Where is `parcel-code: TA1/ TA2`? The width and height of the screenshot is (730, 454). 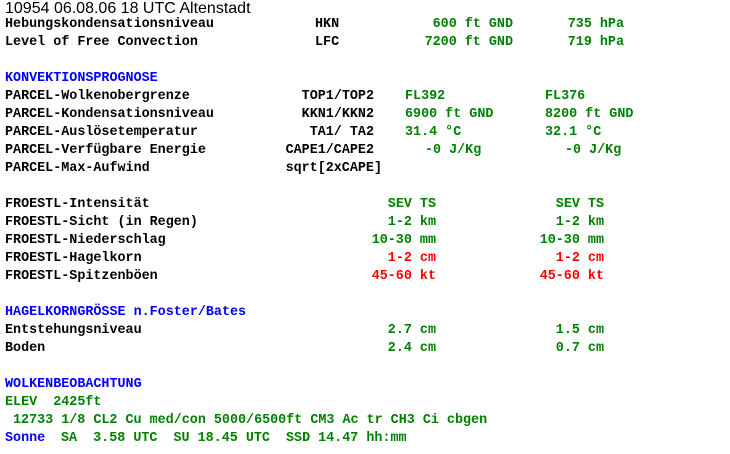 parcel-code: TA1/ TA2 is located at coordinates (341, 132).